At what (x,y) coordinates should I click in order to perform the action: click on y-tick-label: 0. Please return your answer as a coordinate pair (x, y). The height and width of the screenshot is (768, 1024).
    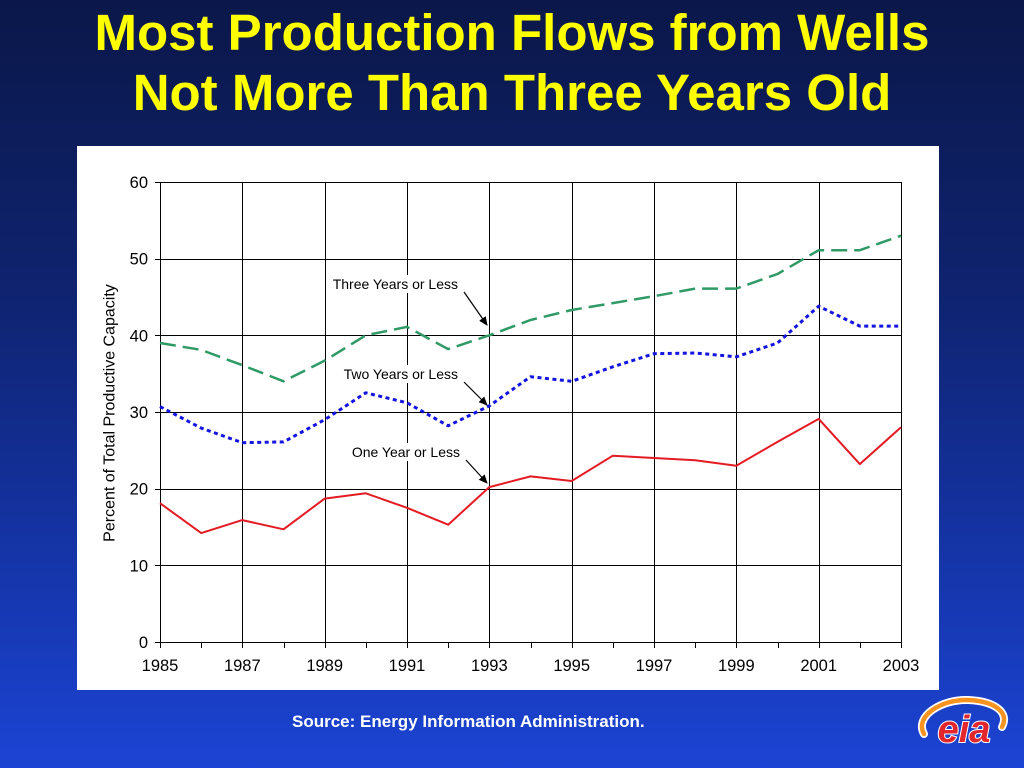
    Looking at the image, I should click on (143, 643).